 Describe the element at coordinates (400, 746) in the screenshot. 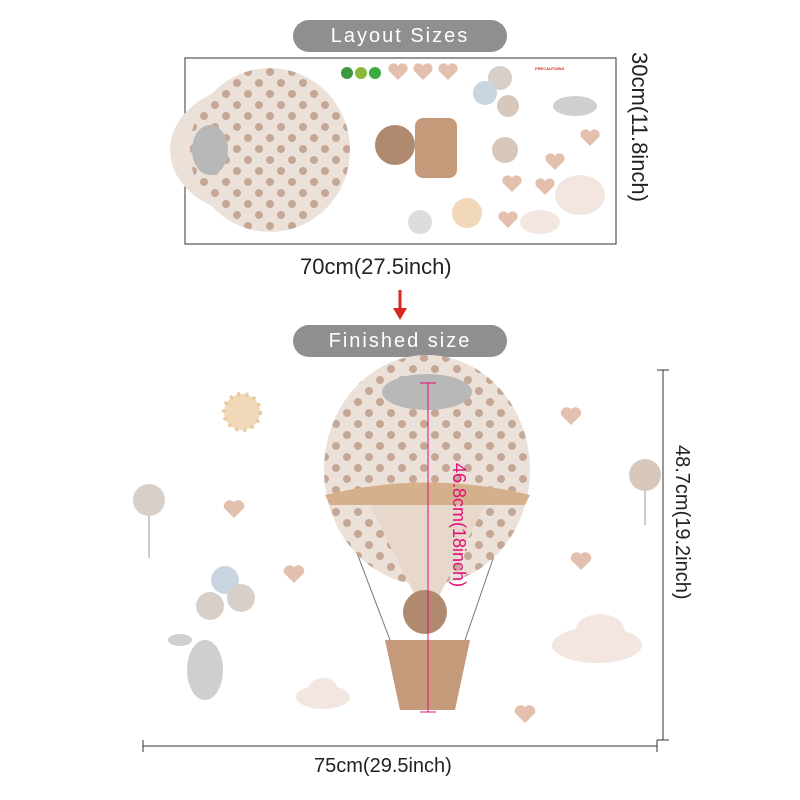

I see `width-measure` at that location.